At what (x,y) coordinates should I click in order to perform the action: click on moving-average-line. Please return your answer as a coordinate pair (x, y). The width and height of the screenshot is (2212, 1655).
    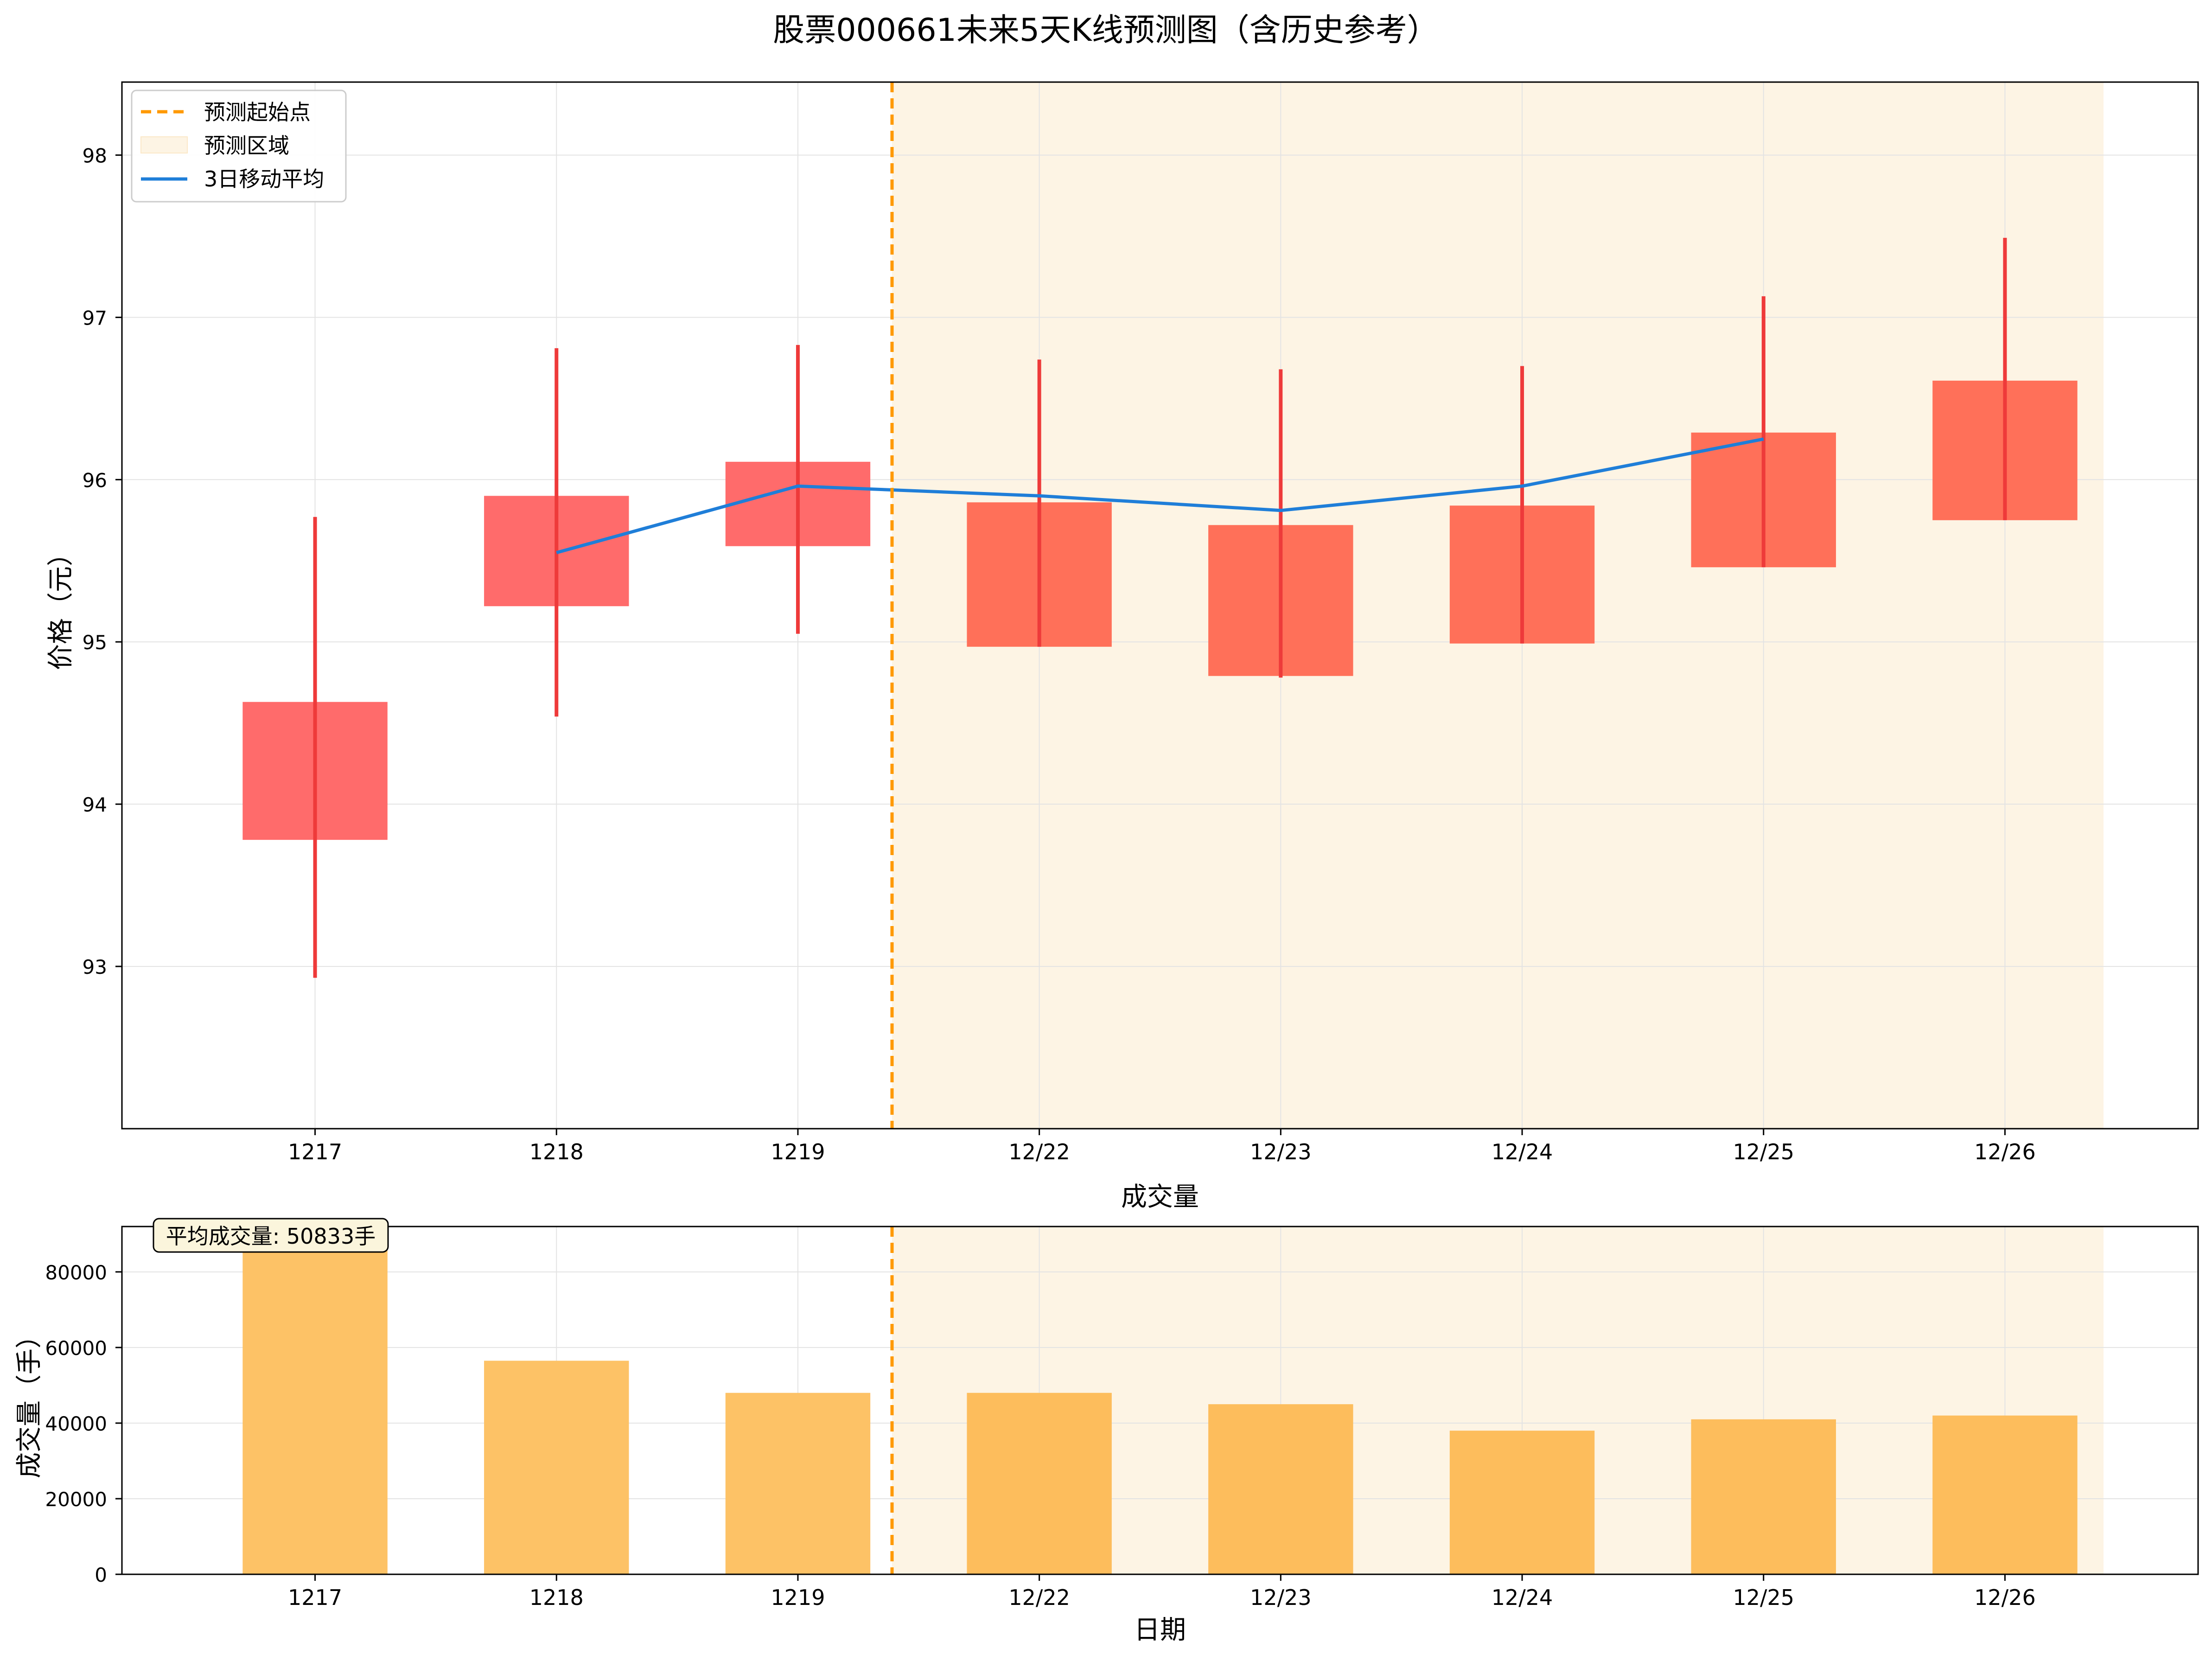
    Looking at the image, I should click on (1160, 496).